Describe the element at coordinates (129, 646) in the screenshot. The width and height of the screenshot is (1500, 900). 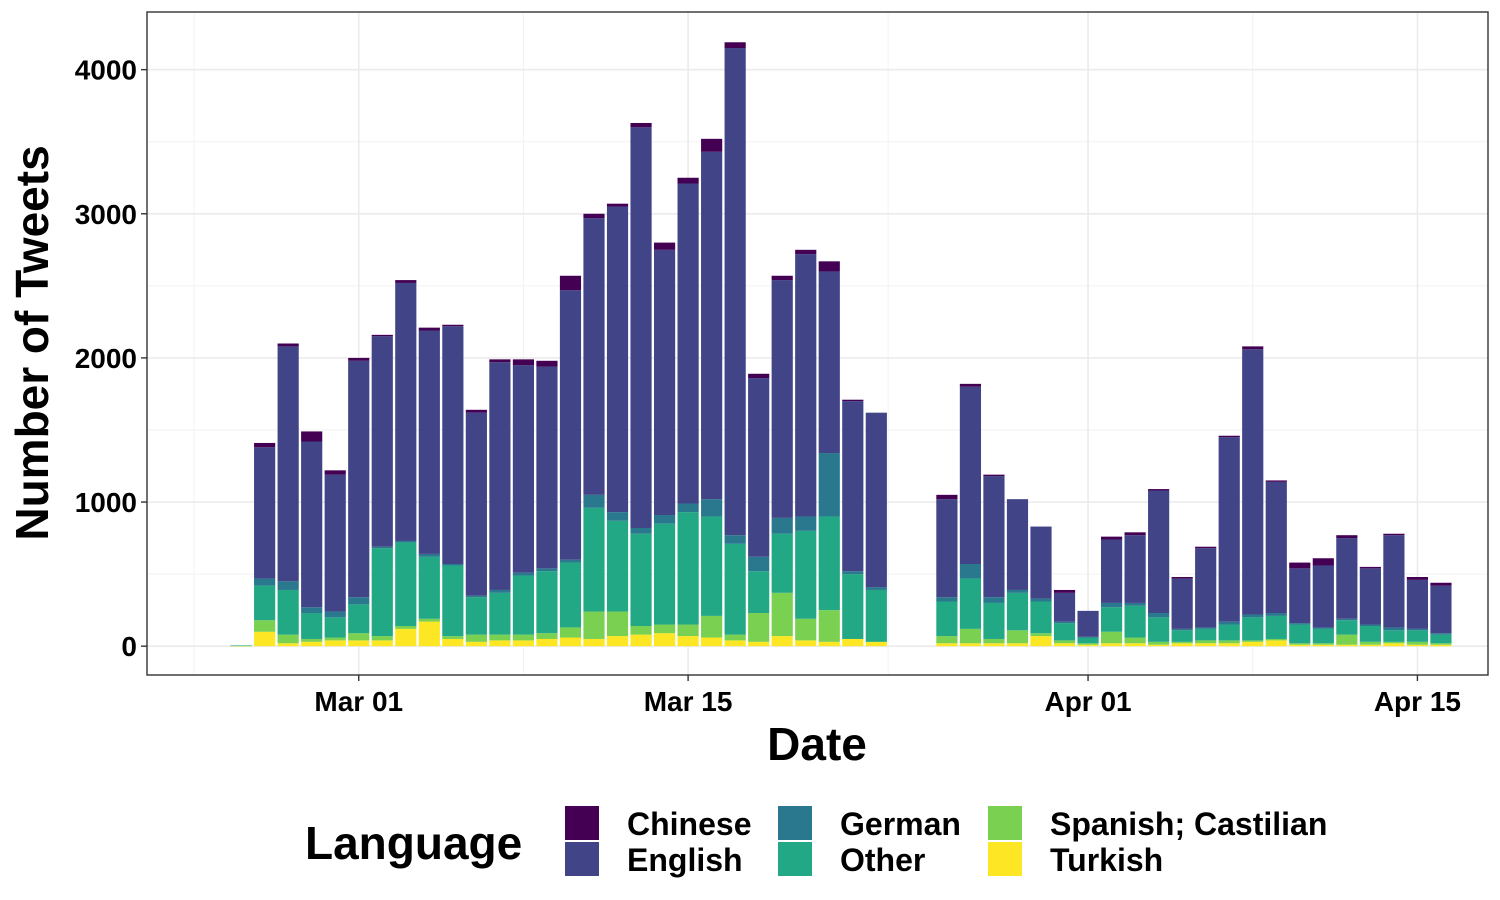
I see `y-tick-label: 0` at that location.